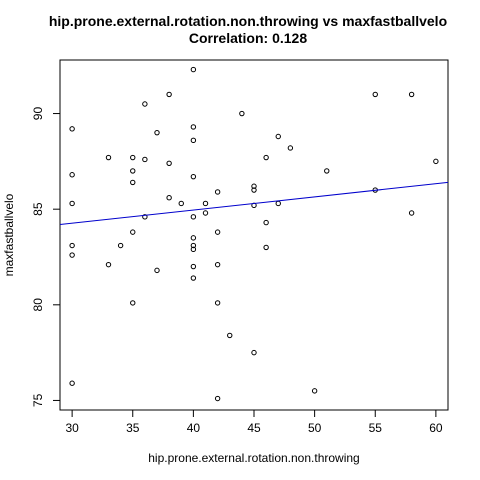 The width and height of the screenshot is (480, 480). I want to click on y-tick-label: 85, so click(38, 209).